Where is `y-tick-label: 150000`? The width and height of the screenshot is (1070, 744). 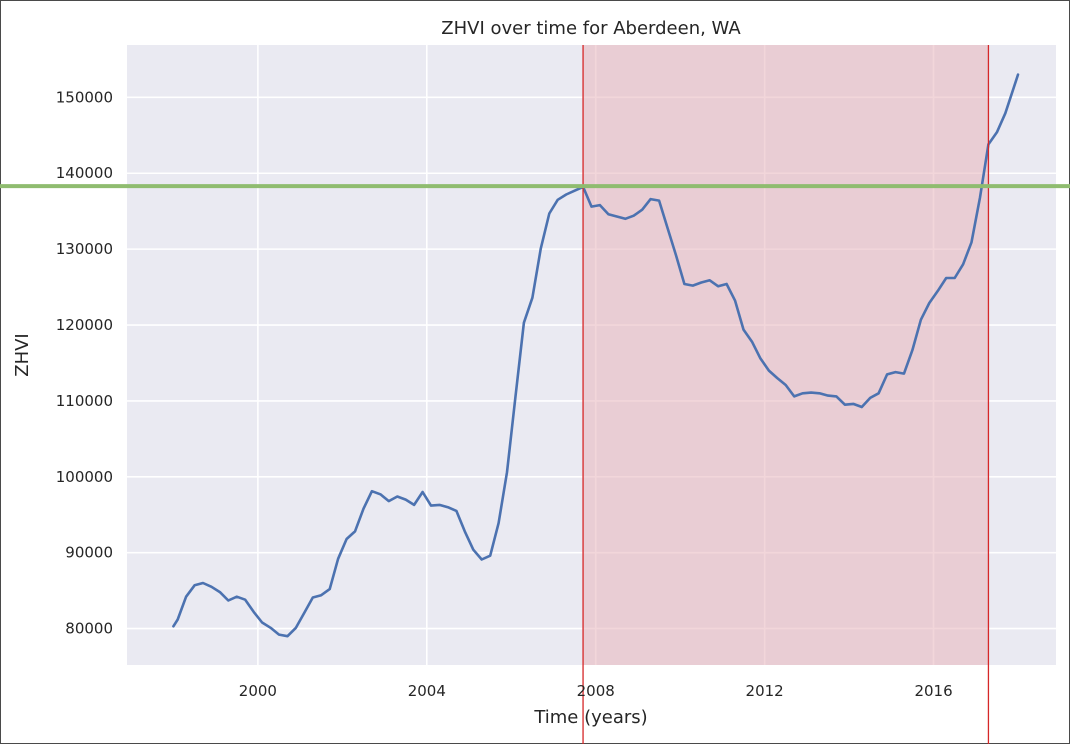 y-tick-label: 150000 is located at coordinates (84, 97).